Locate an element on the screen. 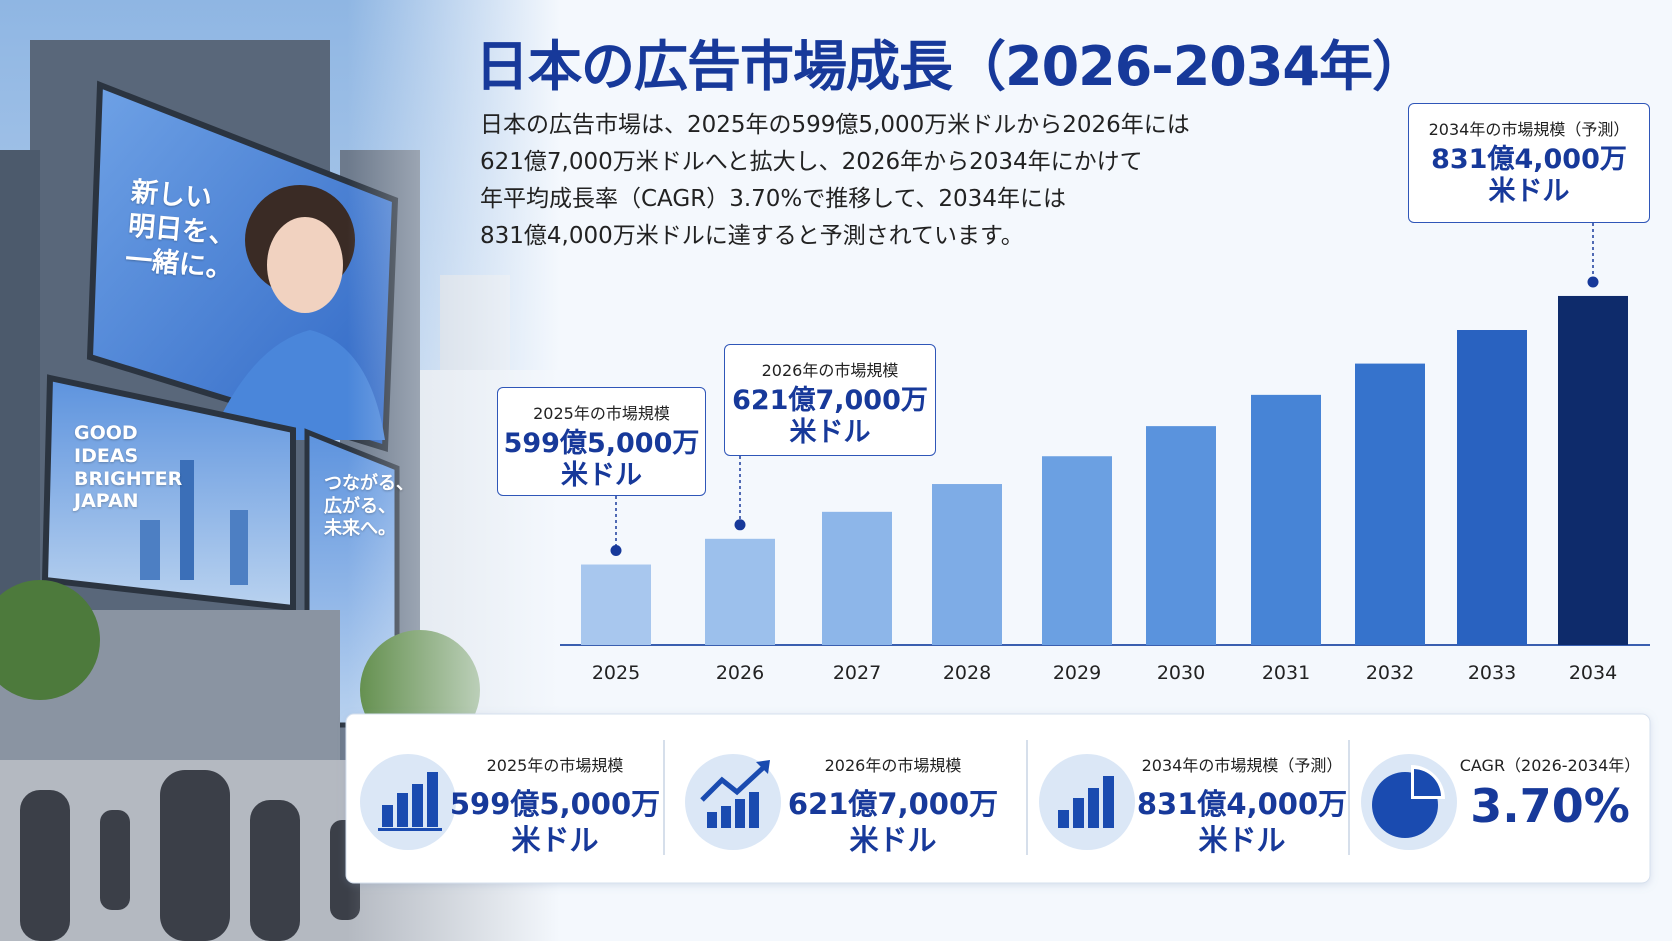  stat-card: 2025年の市場規模 599億5,000万 米ドル is located at coordinates (555, 805).